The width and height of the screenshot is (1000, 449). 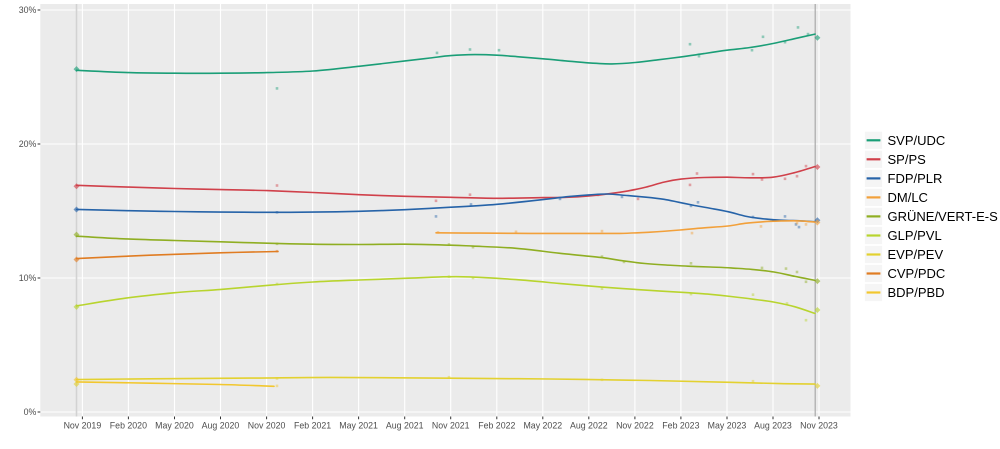 What do you see at coordinates (727, 425) in the screenshot?
I see `svg-text: May 2023` at bounding box center [727, 425].